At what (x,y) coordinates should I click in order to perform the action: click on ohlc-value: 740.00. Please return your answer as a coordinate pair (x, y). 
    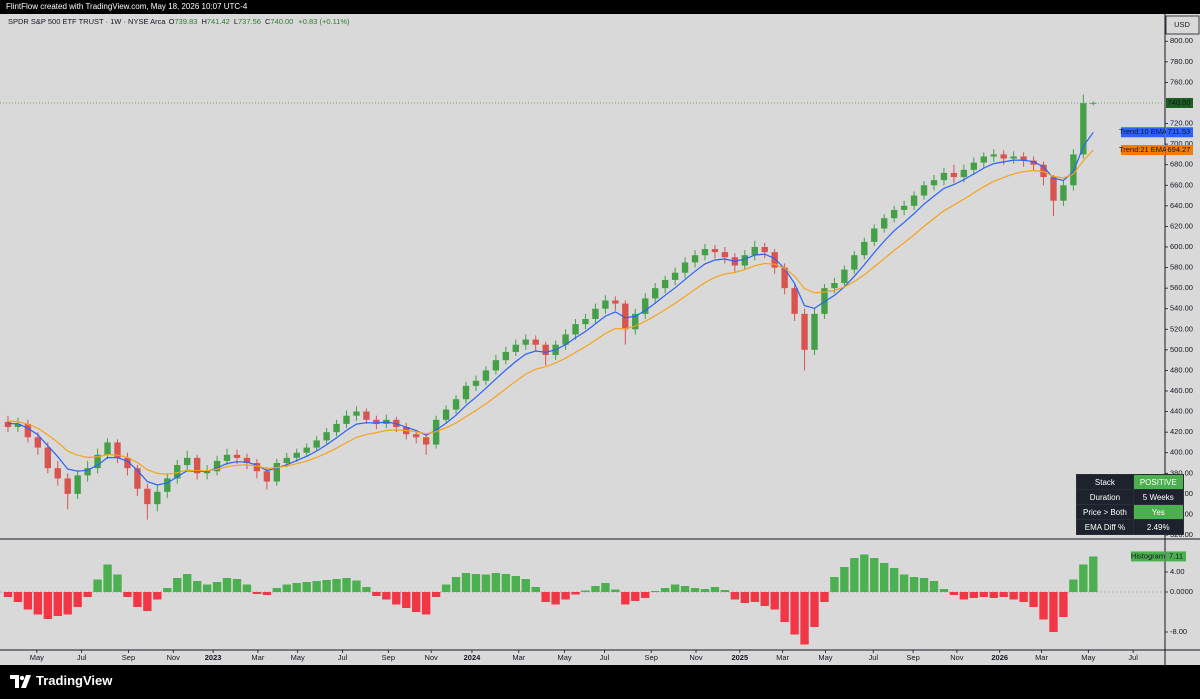
    Looking at the image, I should click on (282, 21).